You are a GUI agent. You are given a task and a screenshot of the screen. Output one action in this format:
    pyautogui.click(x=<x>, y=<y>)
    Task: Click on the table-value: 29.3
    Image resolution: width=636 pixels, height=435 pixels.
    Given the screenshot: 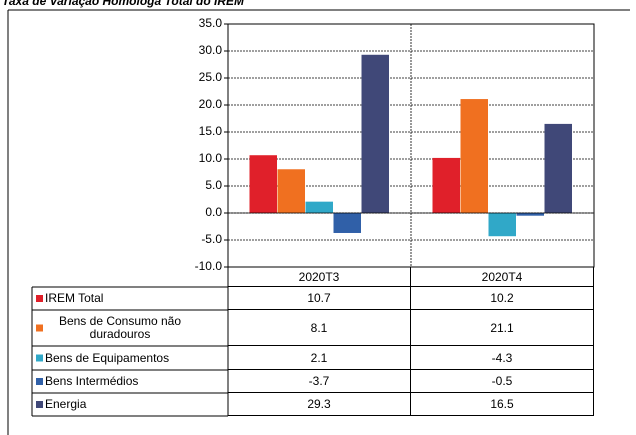 What is the action you would take?
    pyautogui.click(x=319, y=404)
    